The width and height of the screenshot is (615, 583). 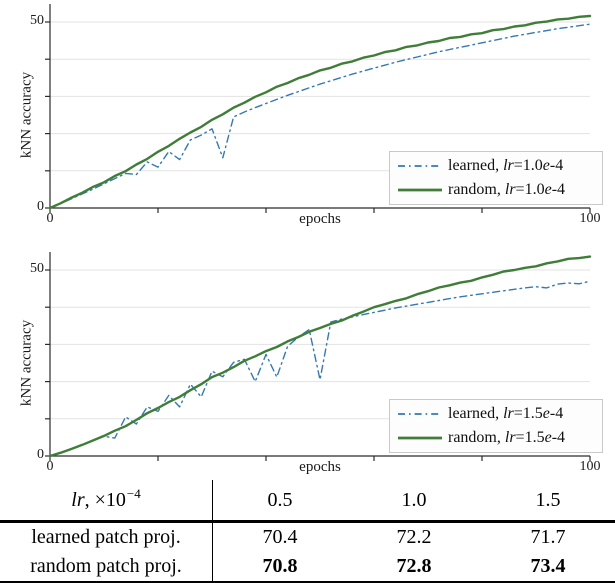 I want to click on table-header-row: lr, ×10−4 0.5 1.0 1.5, so click(x=307, y=501).